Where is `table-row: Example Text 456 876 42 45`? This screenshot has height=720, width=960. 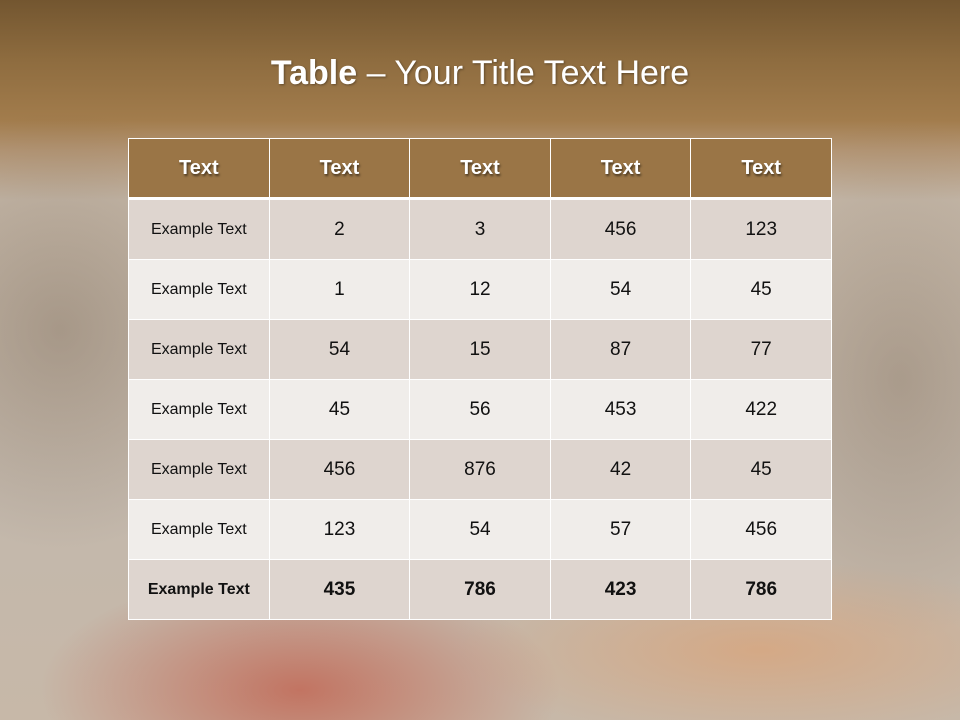
table-row: Example Text 456 876 42 45 is located at coordinates (480, 469).